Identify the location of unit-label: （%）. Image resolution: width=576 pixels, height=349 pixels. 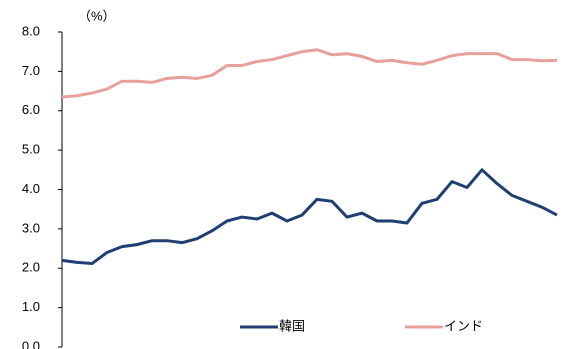
(97, 15).